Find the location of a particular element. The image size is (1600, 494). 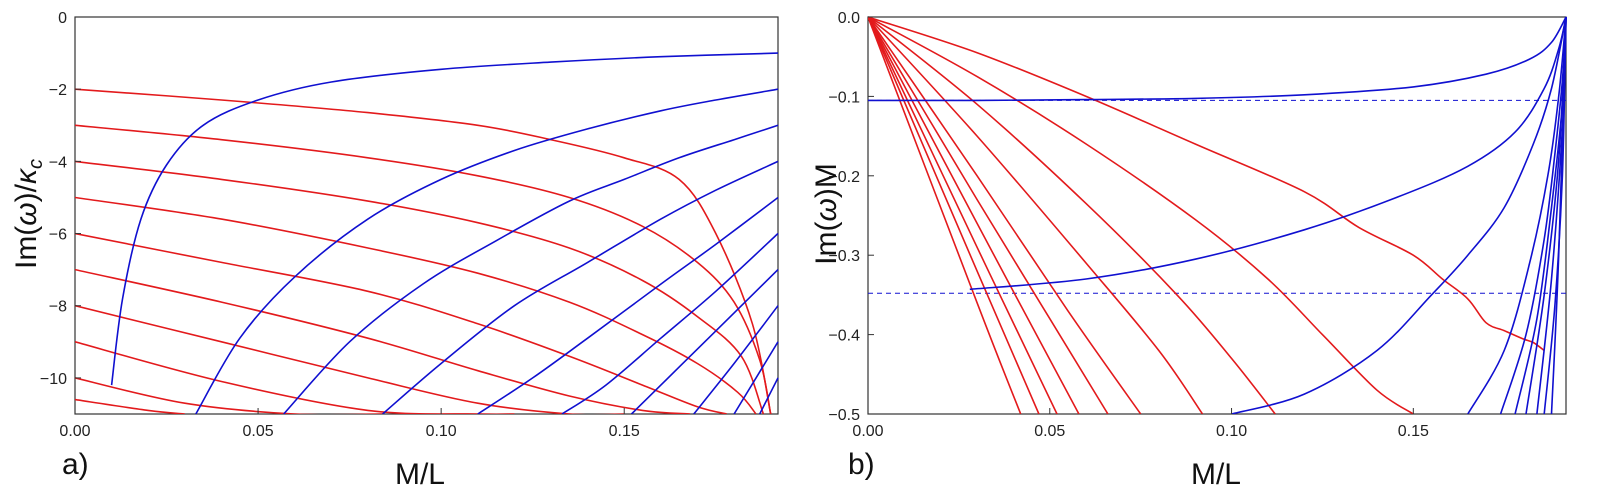

y-tick-label: −0.3 is located at coordinates (844, 256).